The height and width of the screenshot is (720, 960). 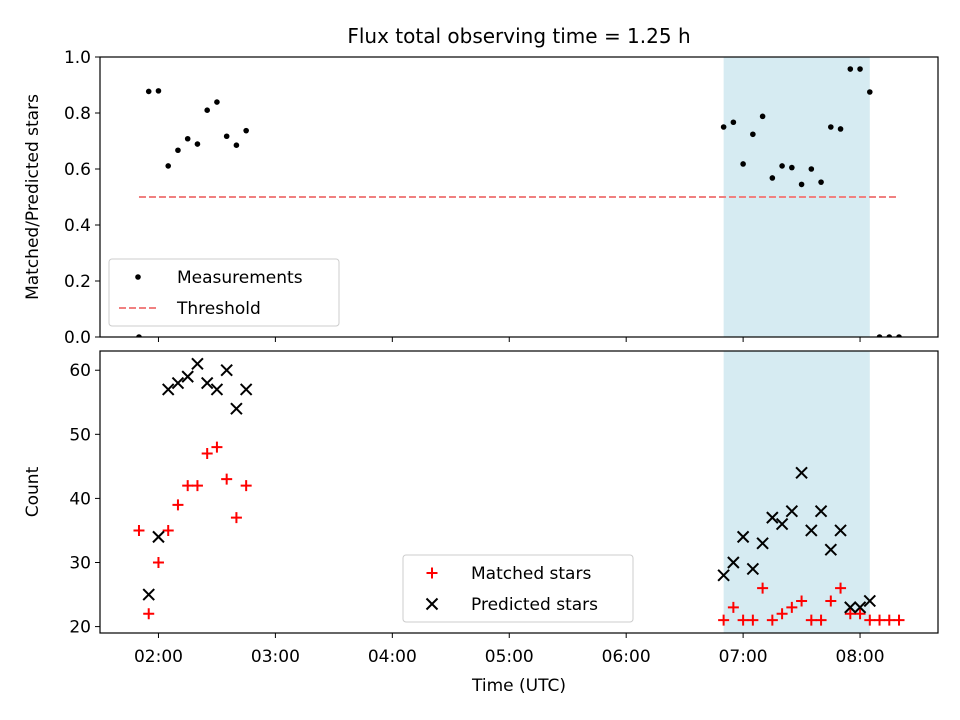 I want to click on y-tick-label: 0.4, so click(x=77, y=226).